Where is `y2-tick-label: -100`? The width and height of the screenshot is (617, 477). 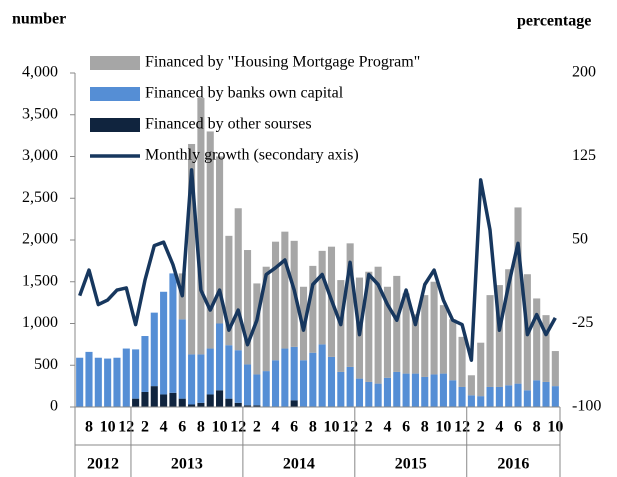
y2-tick-label: -100 is located at coordinates (586, 406).